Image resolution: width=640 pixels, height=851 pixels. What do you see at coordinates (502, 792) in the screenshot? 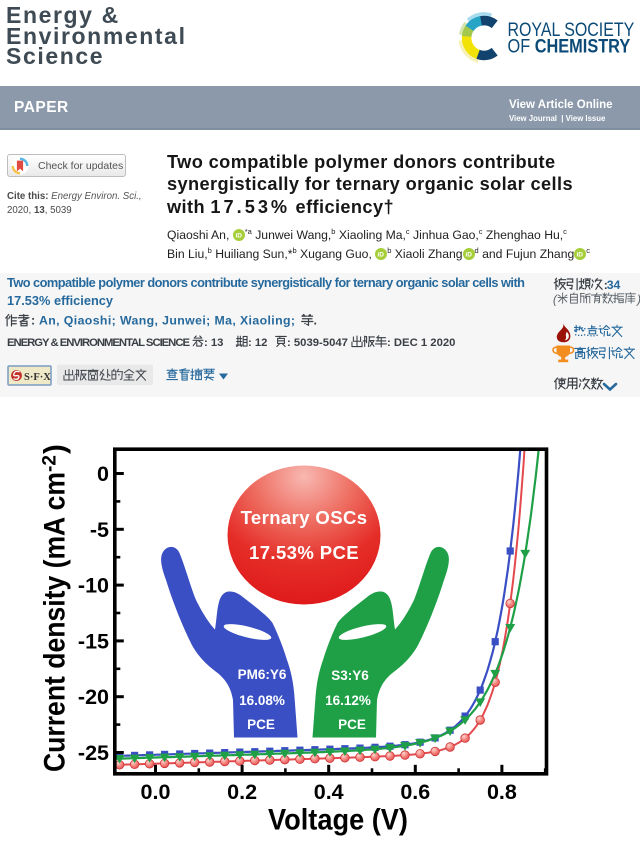
I see `svg-text: 0.8` at bounding box center [502, 792].